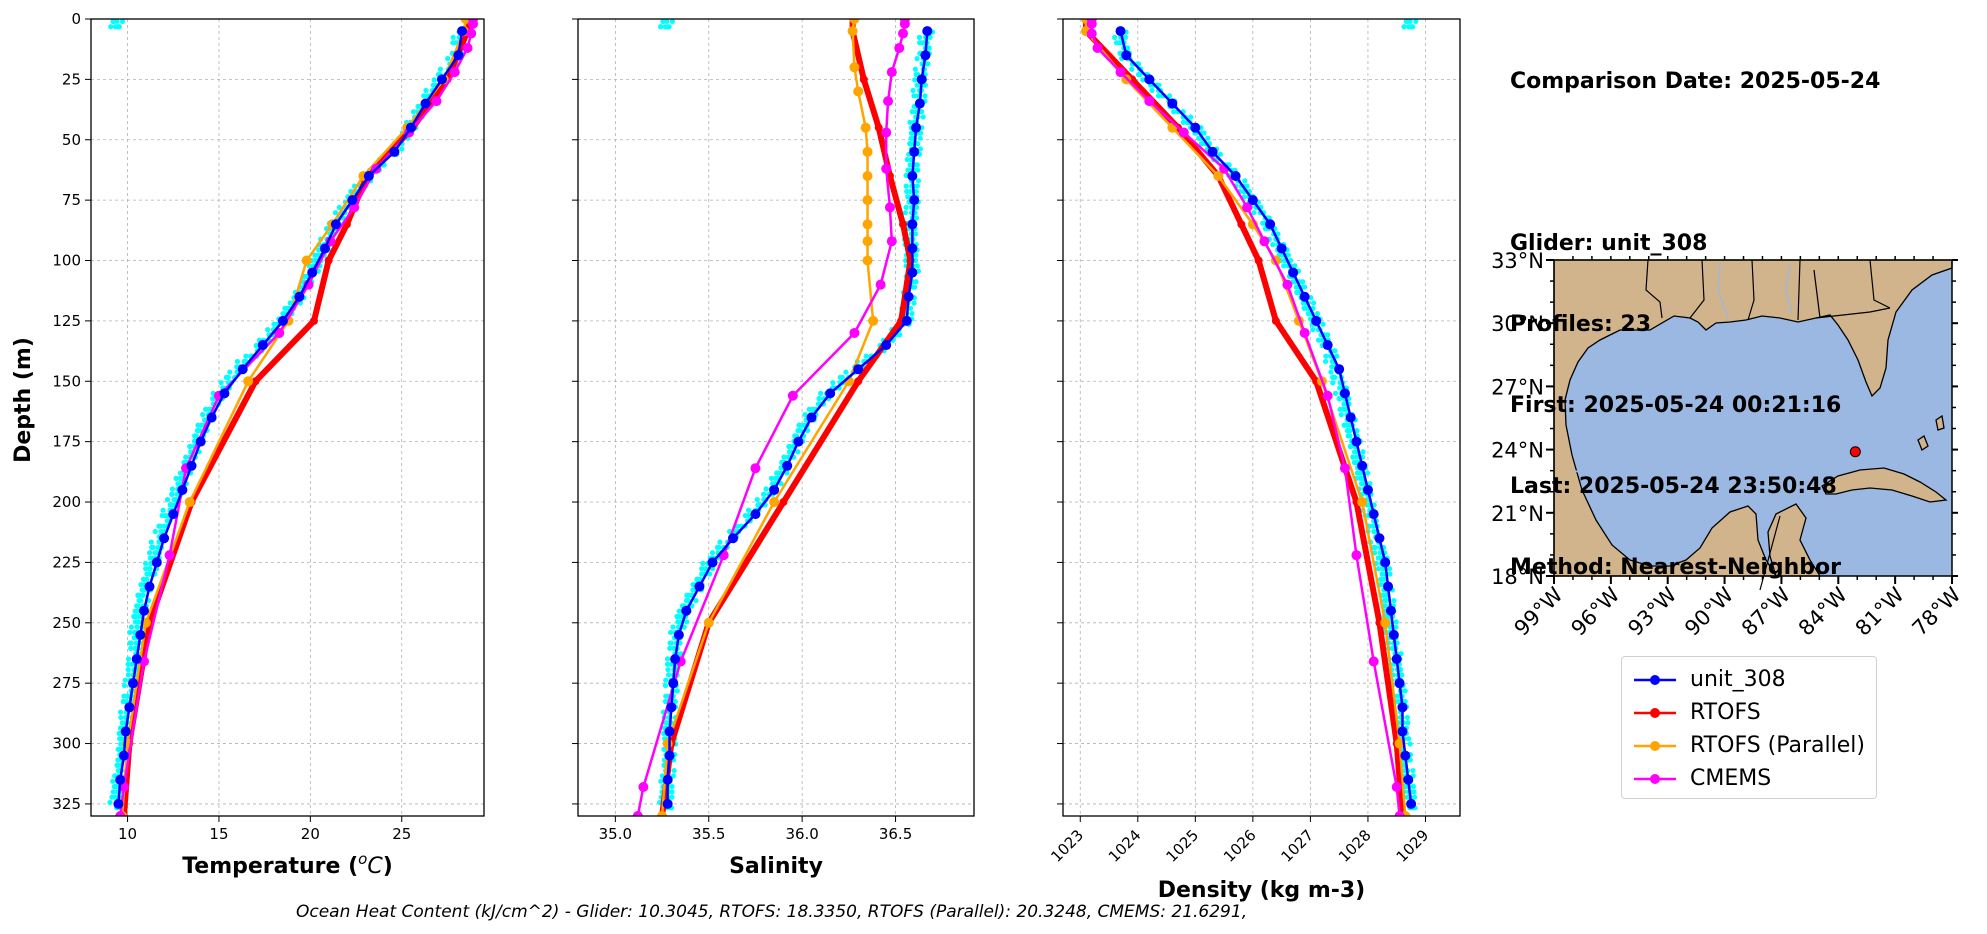  Describe the element at coordinates (1749, 712) in the screenshot. I see `legend-entry: RTOFS` at that location.